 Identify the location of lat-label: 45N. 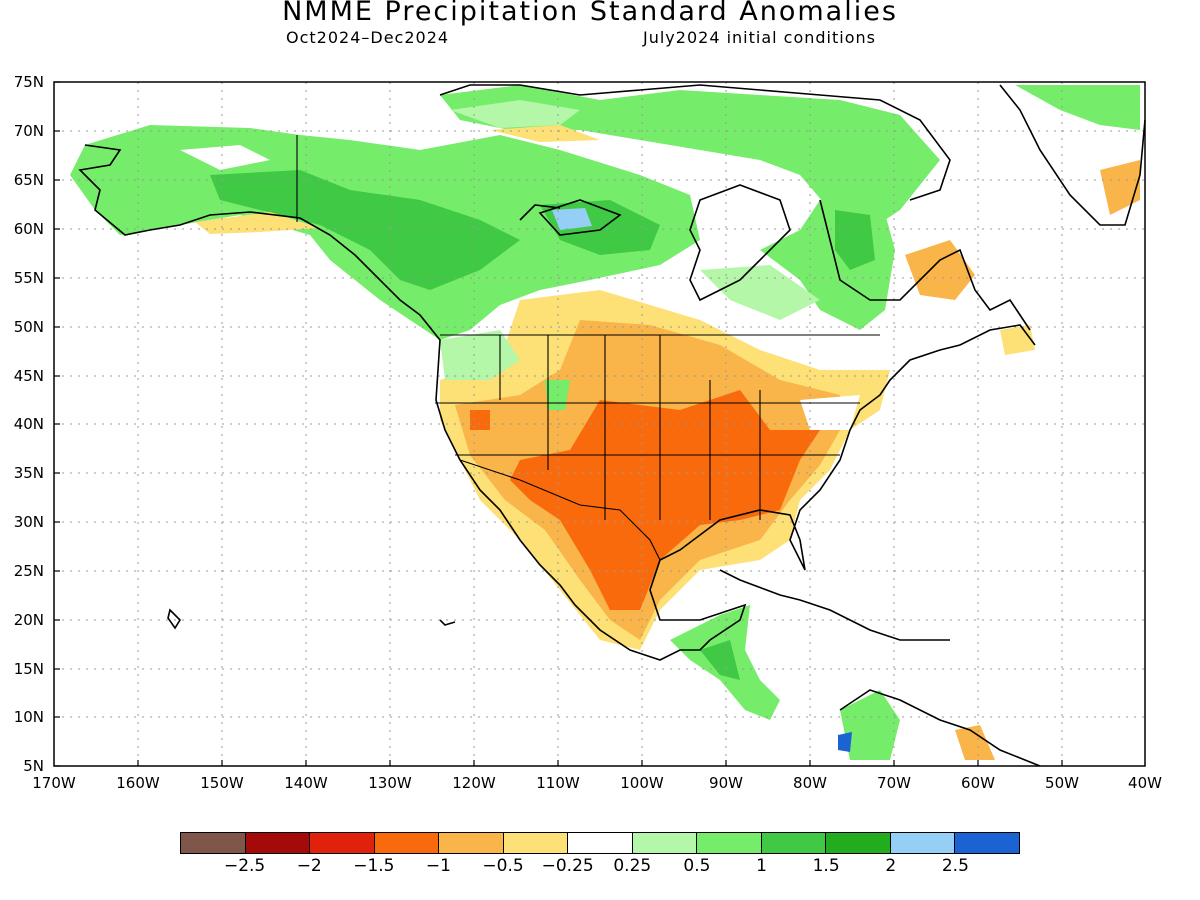
(28, 376).